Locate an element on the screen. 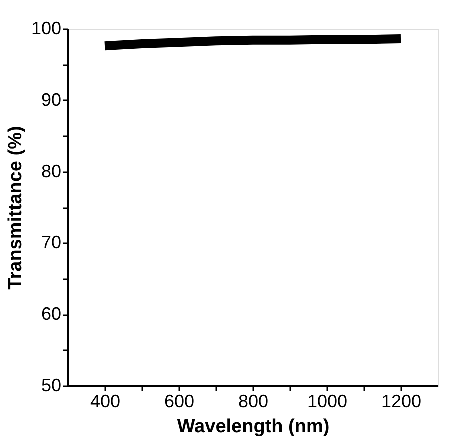 The width and height of the screenshot is (452, 444). y-tick-label: 100 is located at coordinates (46, 28).